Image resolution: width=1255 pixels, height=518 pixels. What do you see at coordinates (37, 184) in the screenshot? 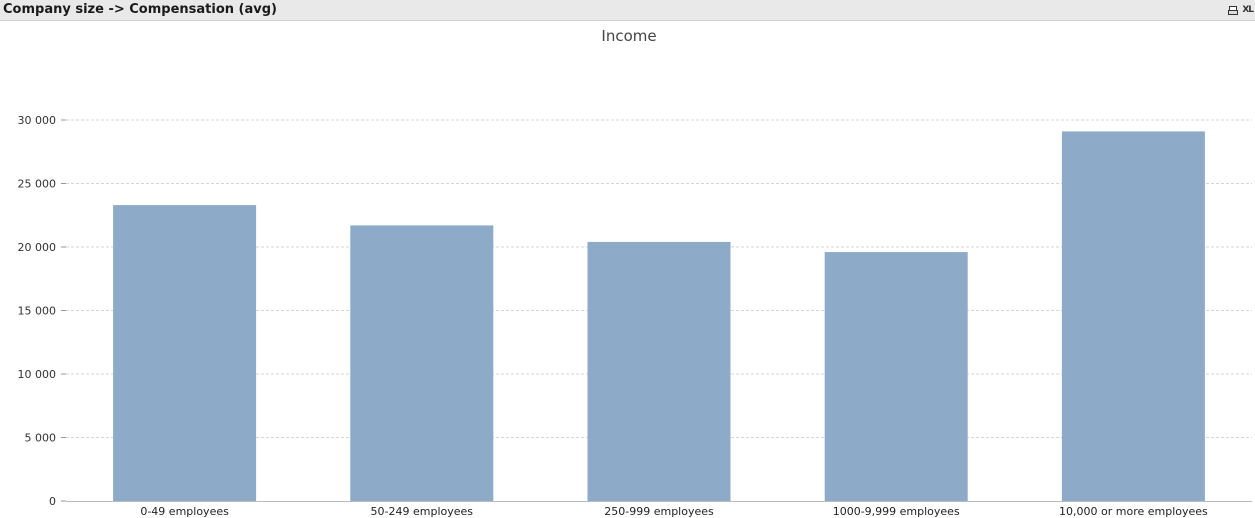
I see `y-tick-label: 25 000` at bounding box center [37, 184].